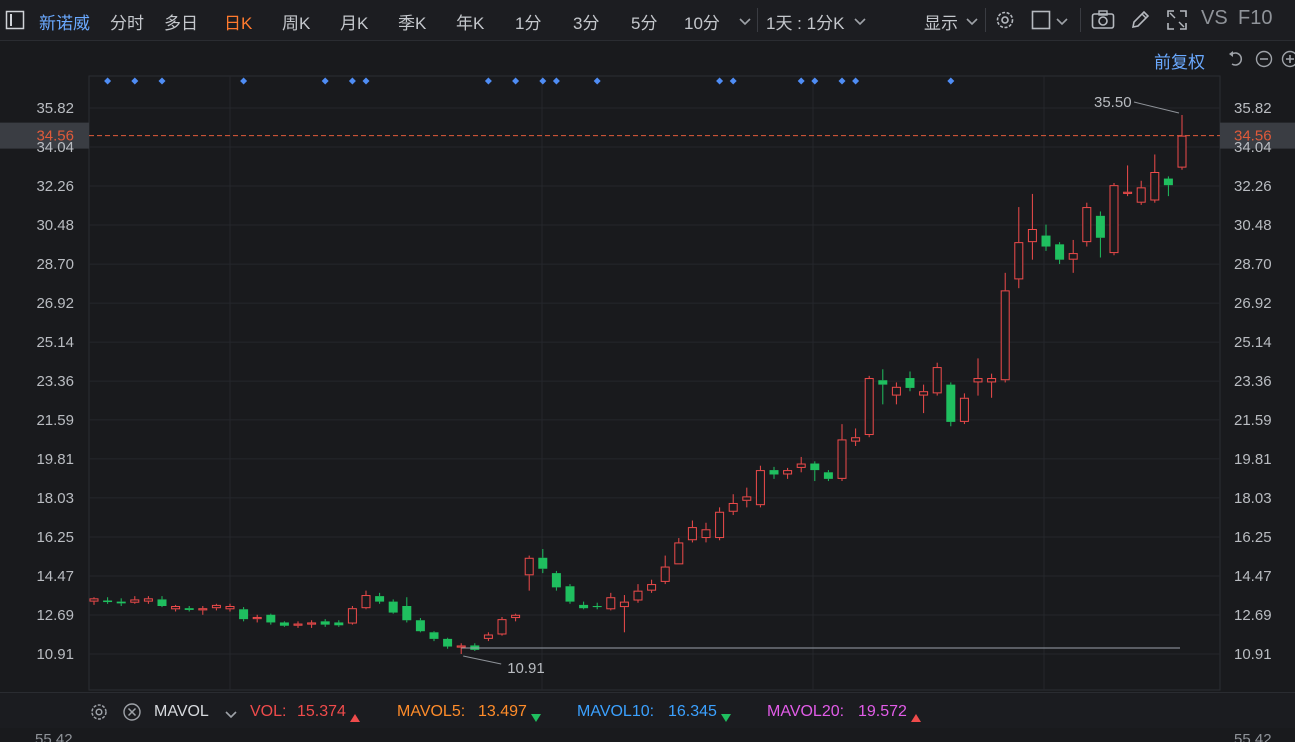  Describe the element at coordinates (412, 23) in the screenshot. I see `tab-quarterly-k: 季K` at that location.